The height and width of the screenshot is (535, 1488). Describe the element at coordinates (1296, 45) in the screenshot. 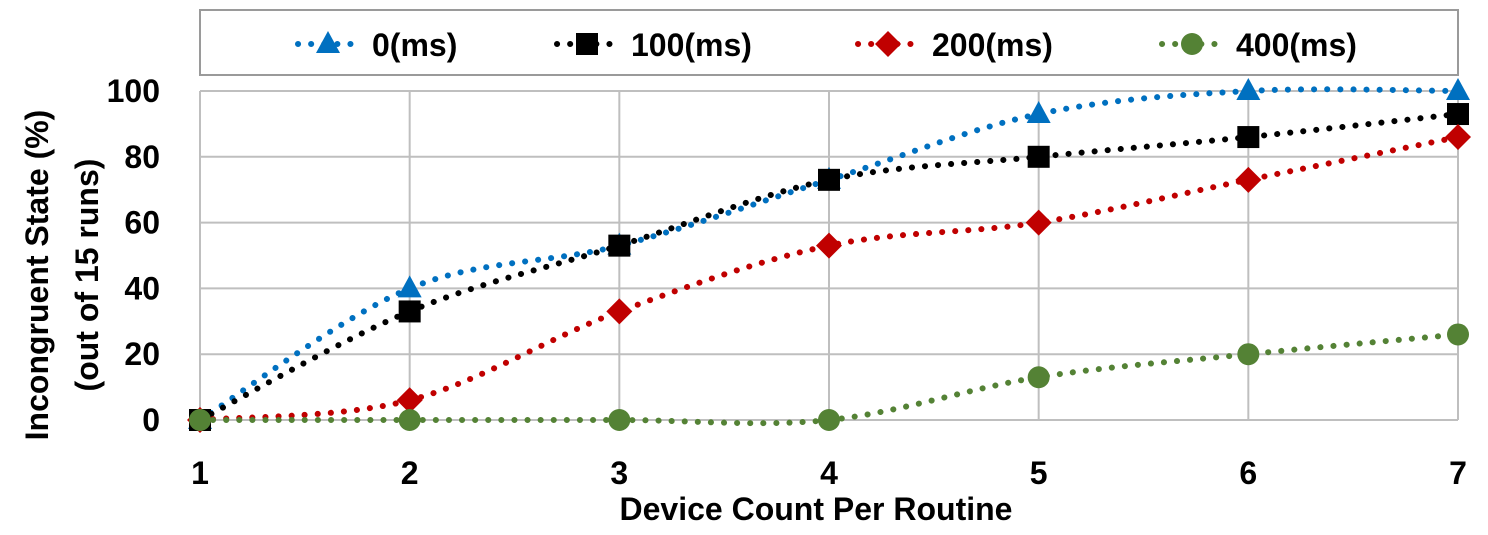

I see `legend-label: 400(ms)` at that location.